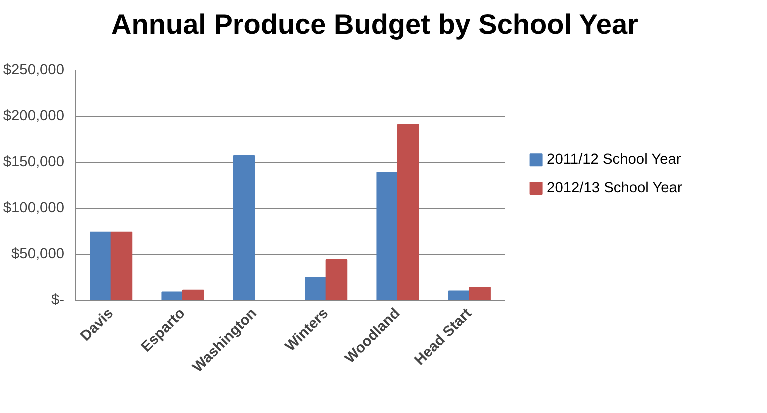  I want to click on legend-label: 2012/13 School Year, so click(614, 188).